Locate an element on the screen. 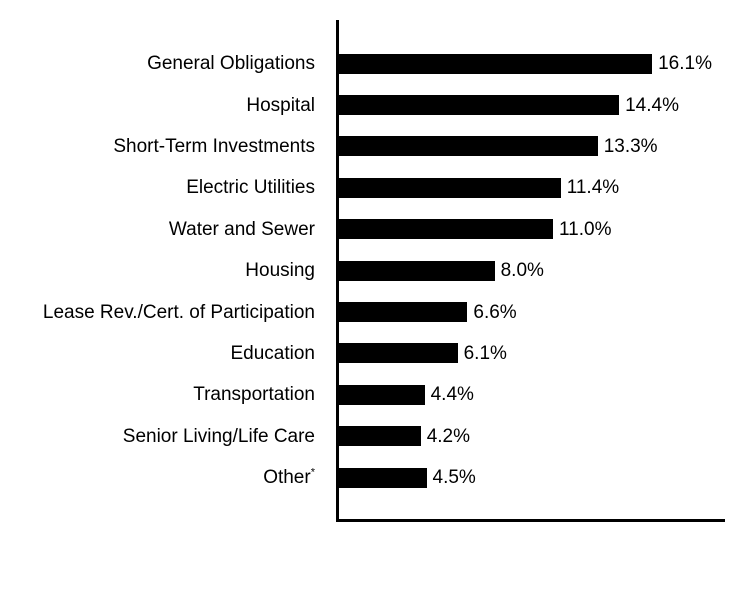 This screenshot has width=744, height=600. category-label: Hospital is located at coordinates (280, 105).